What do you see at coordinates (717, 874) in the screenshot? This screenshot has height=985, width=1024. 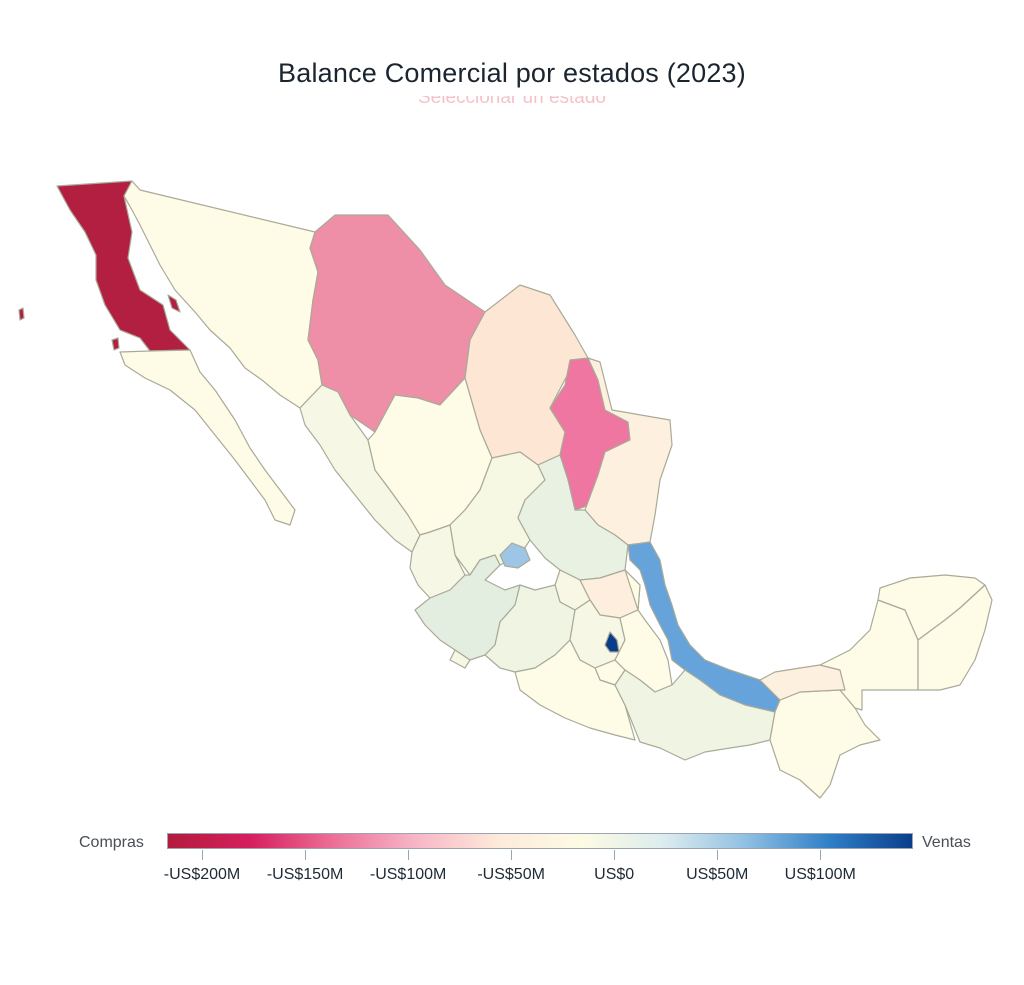 I see `legend-tick-label: US$50M` at bounding box center [717, 874].